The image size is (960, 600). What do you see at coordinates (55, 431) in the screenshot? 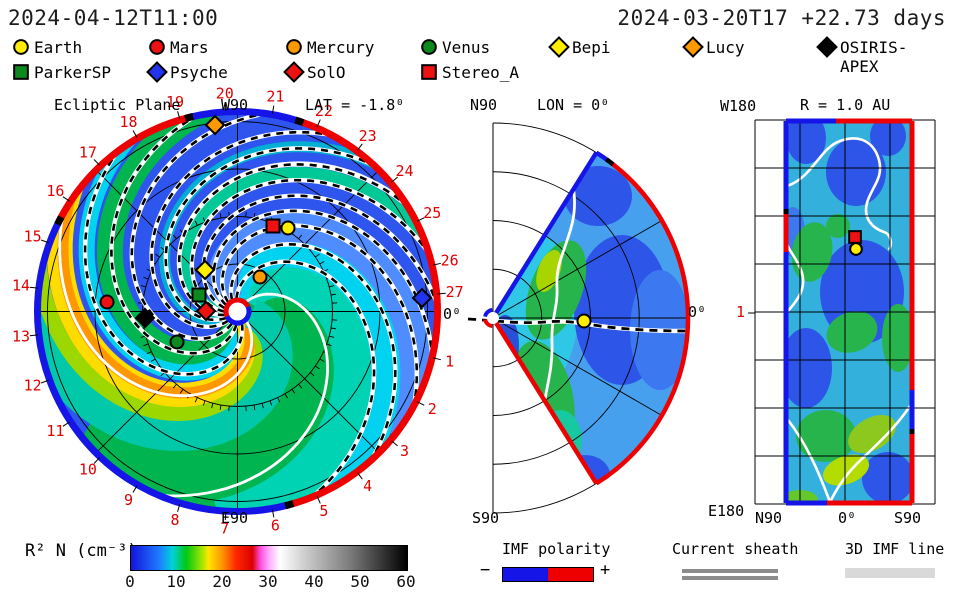
I see `carrington-ring-label: 11` at bounding box center [55, 431].